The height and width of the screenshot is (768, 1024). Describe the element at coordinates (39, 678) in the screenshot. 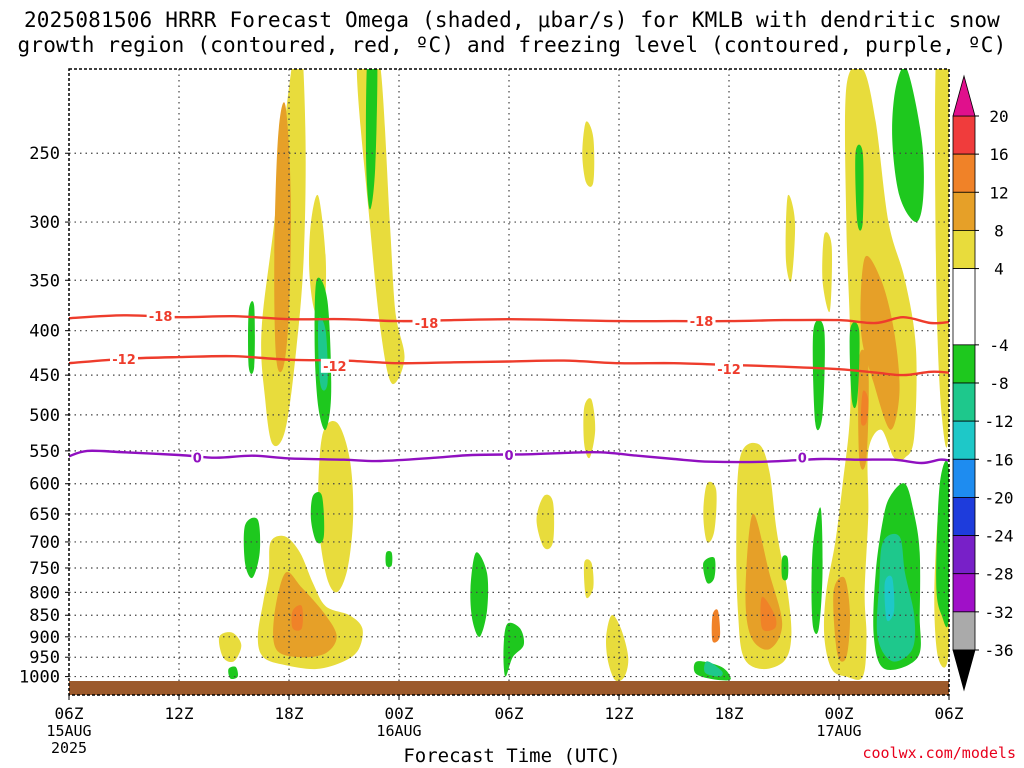

I see `y-tick-label: 1000` at that location.